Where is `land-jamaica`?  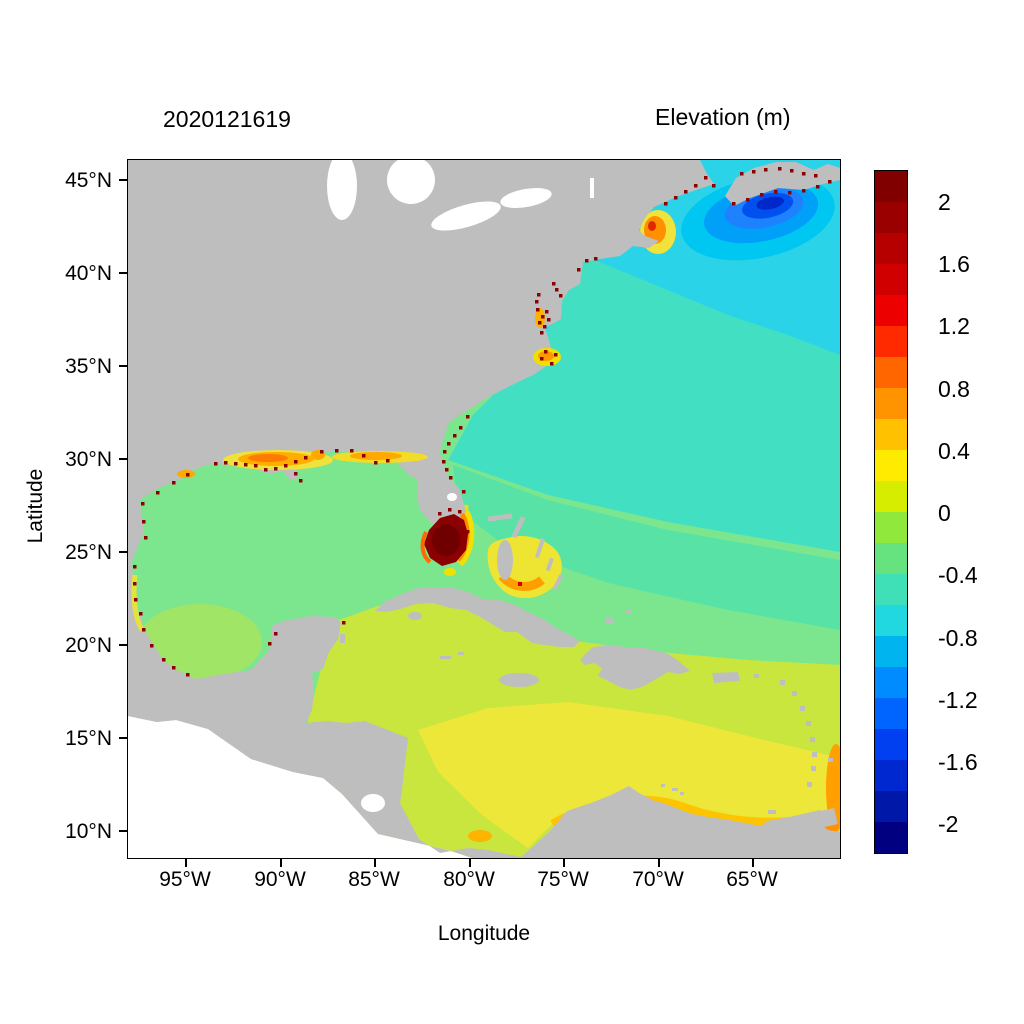
land-jamaica is located at coordinates (519, 680).